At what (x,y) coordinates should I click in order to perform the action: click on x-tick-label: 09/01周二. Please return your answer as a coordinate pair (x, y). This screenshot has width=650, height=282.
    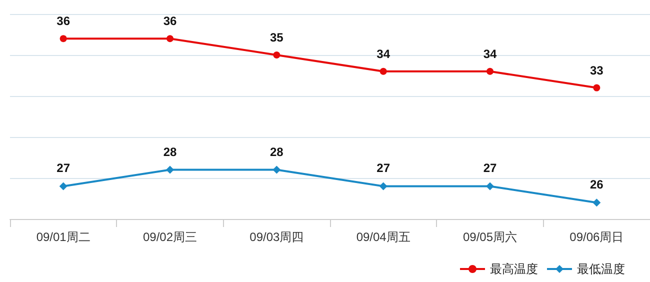
    Looking at the image, I should click on (63, 237).